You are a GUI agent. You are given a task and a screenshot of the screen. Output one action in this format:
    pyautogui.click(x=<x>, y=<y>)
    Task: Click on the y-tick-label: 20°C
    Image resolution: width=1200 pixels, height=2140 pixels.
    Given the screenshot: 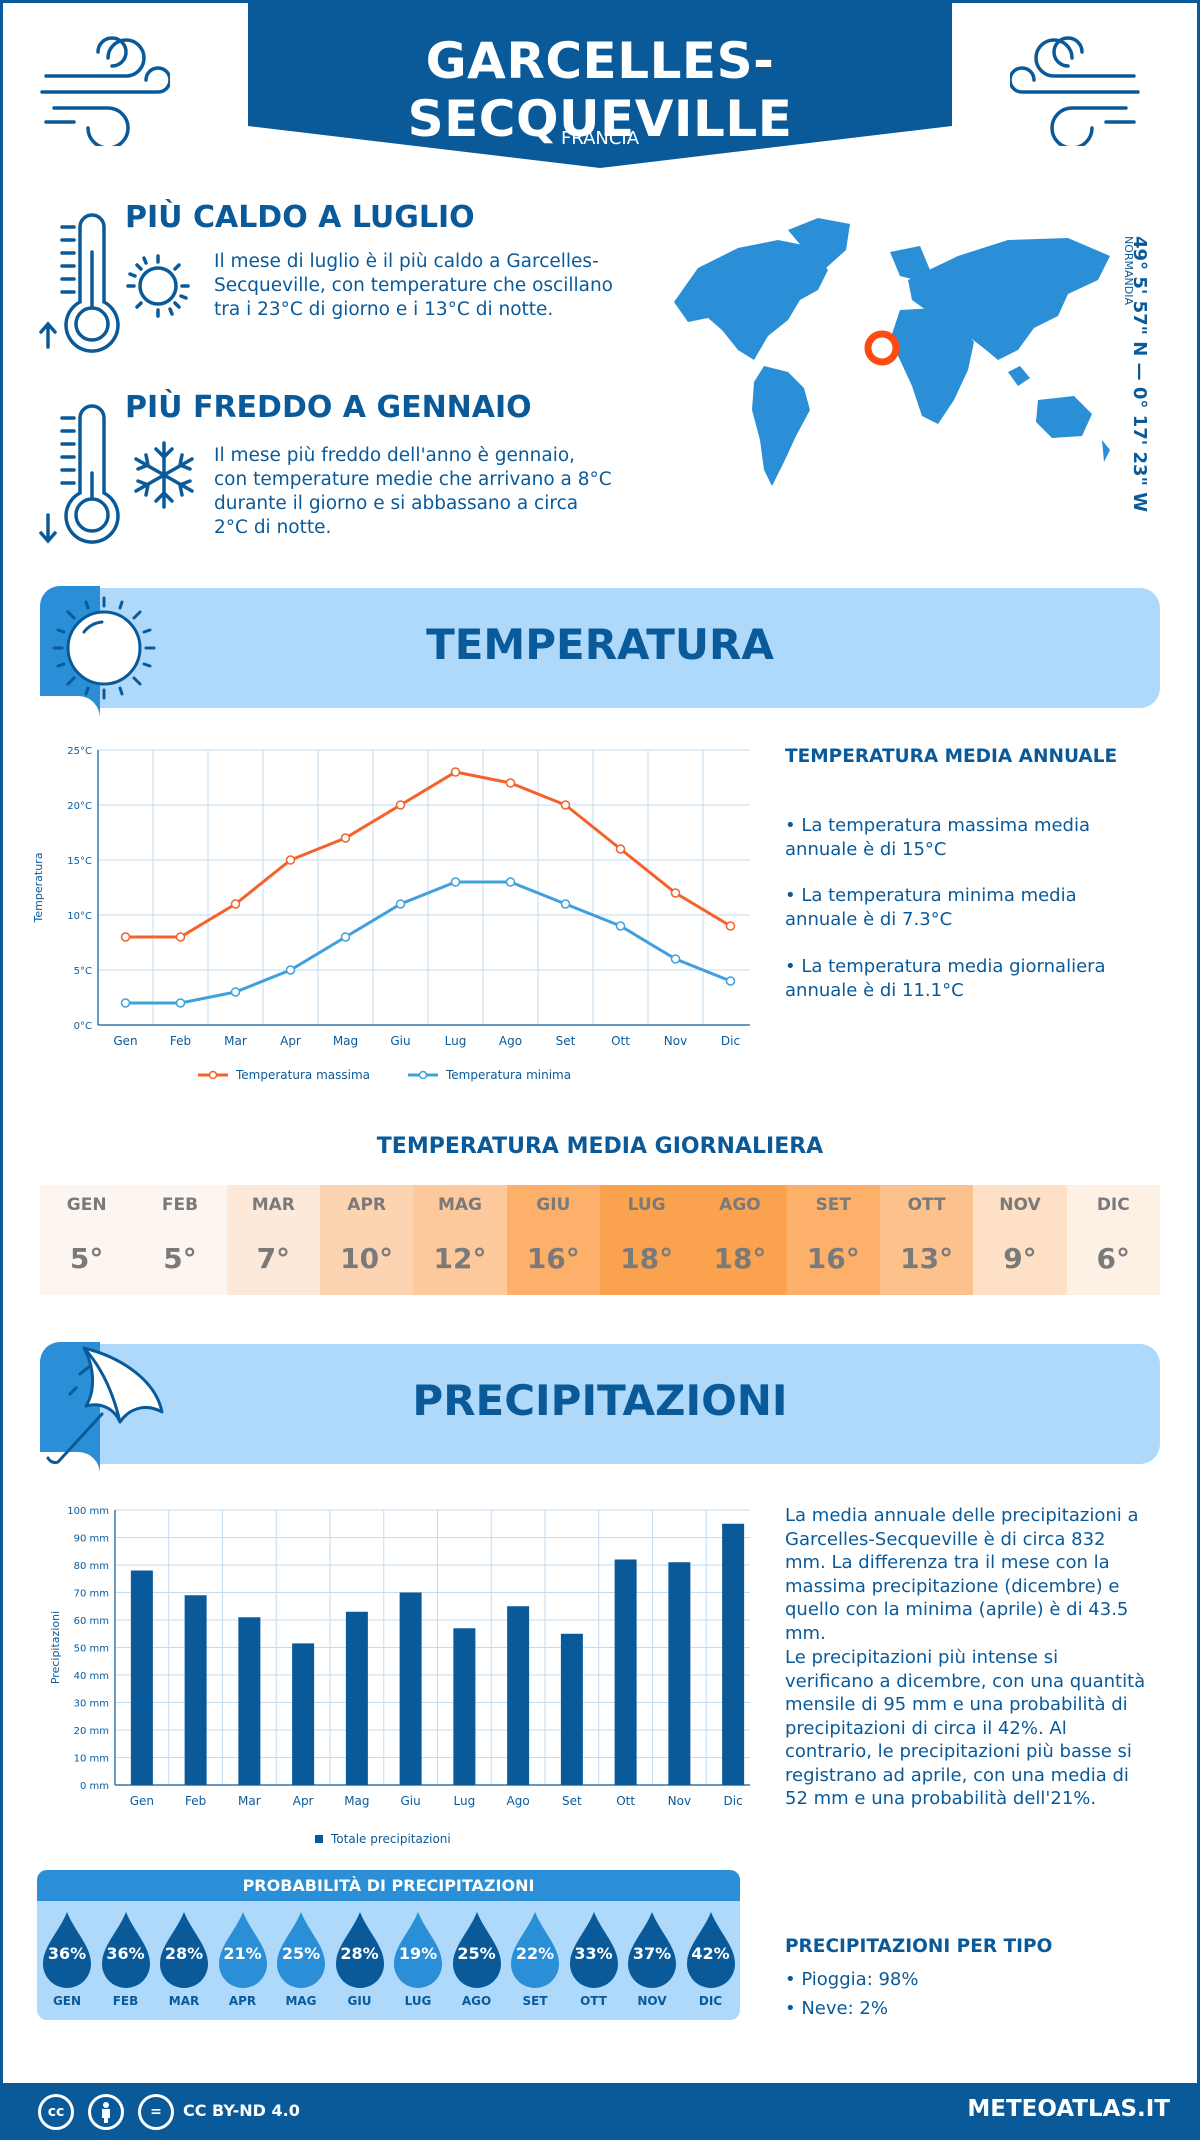 What is the action you would take?
    pyautogui.click(x=79, y=806)
    